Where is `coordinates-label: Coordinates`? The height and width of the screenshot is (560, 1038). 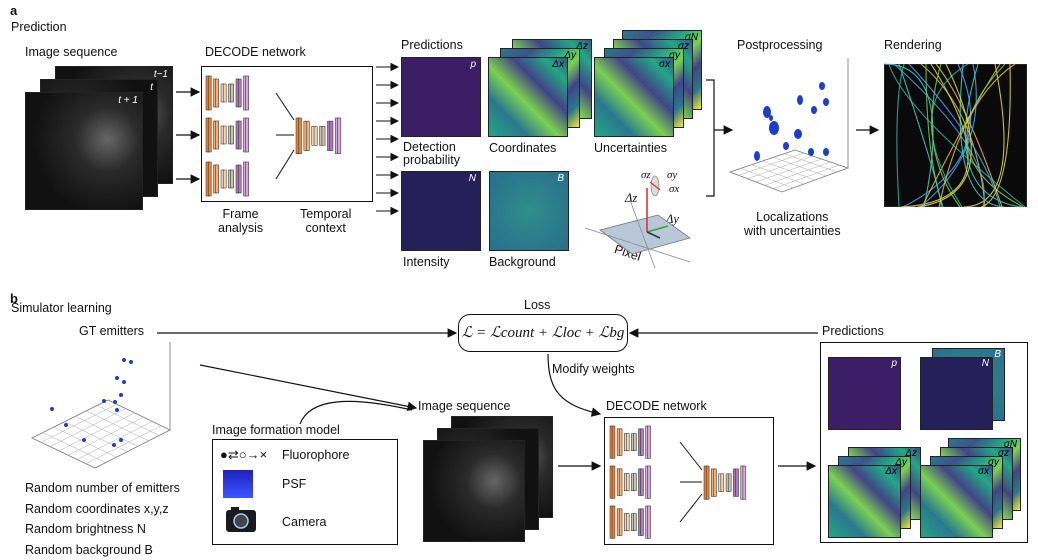 coordinates-label: Coordinates is located at coordinates (522, 148).